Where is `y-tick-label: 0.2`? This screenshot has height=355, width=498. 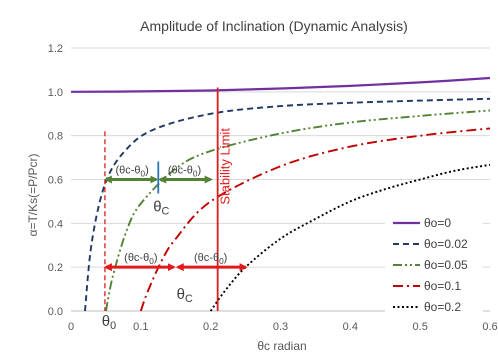
y-tick-label: 0.2 is located at coordinates (55, 268).